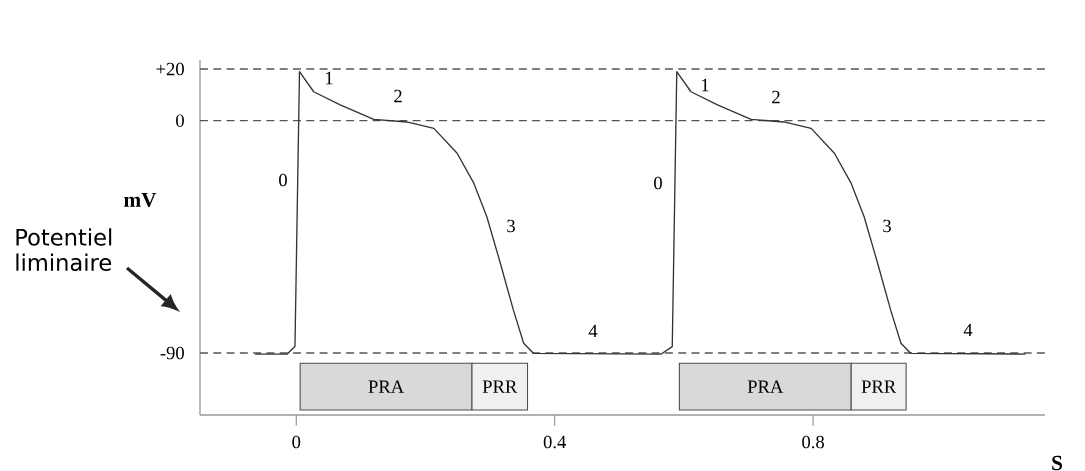 The height and width of the screenshot is (471, 1085). I want to click on x-tick-label: 0.8, so click(813, 442).